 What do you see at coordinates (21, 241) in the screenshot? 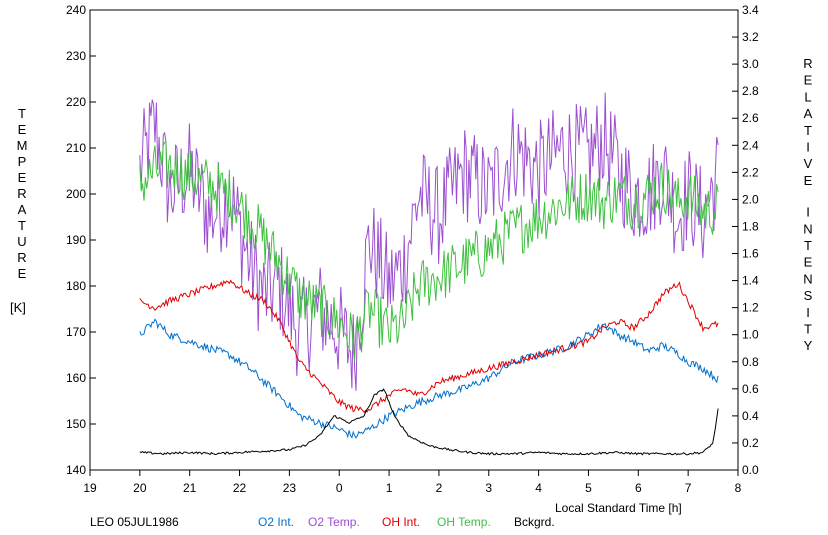
I see `left-axis-title-letter: U` at bounding box center [21, 241].